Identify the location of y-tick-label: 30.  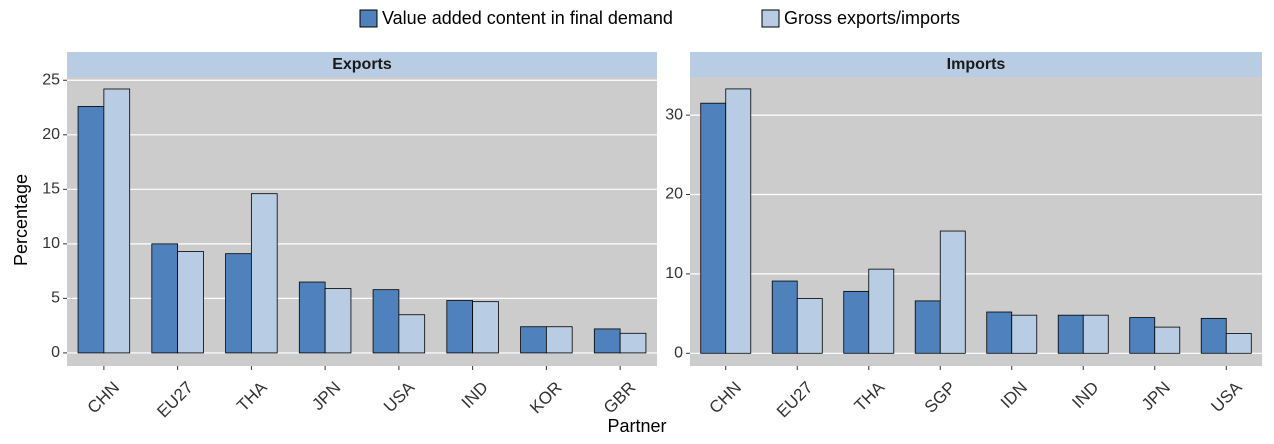
(674, 114).